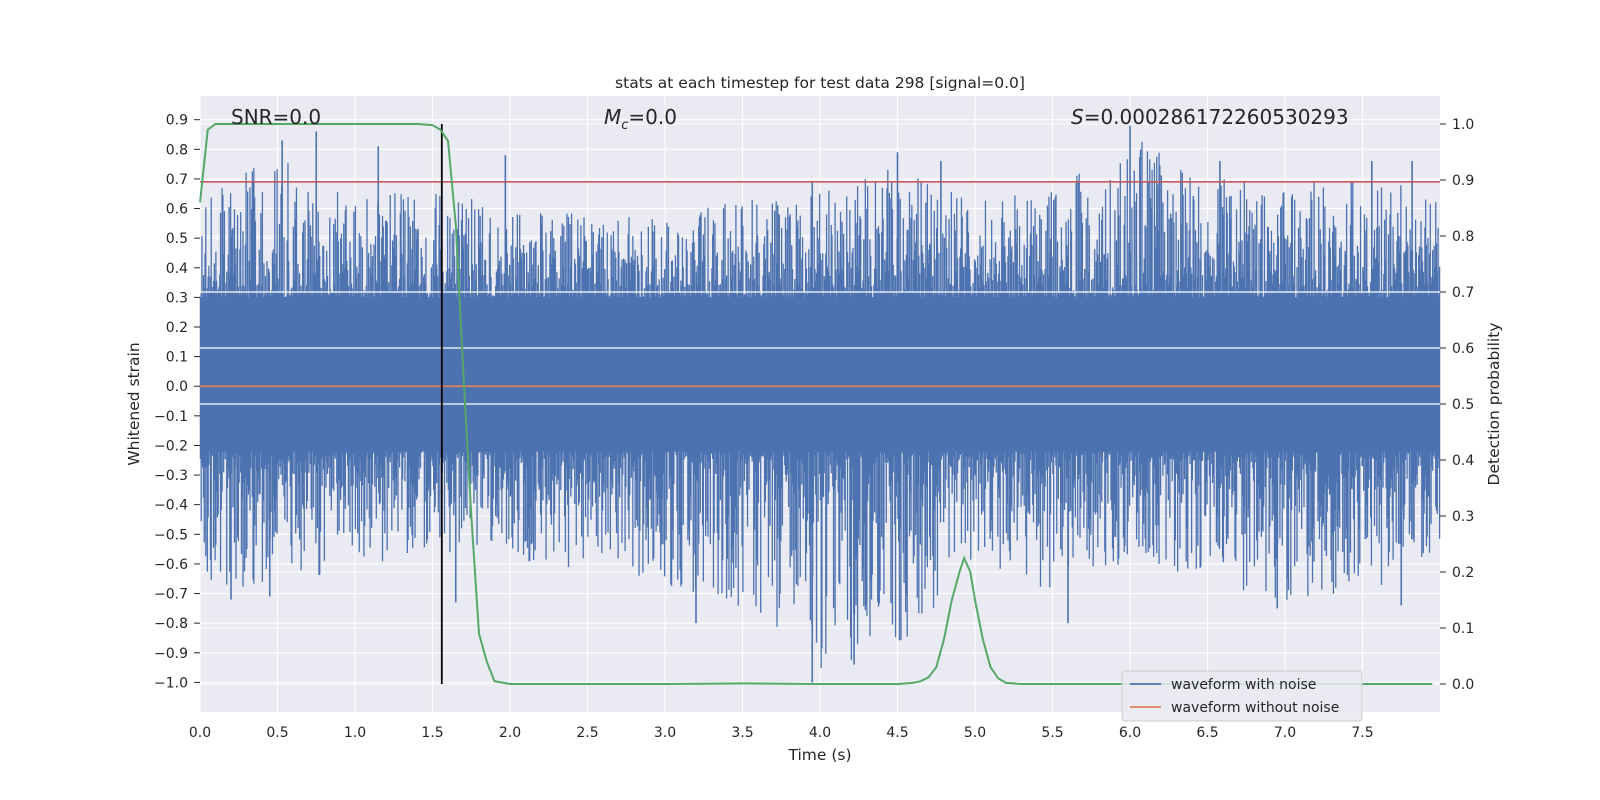 The image size is (1600, 800). I want to click on chirp-mass-value: =0.0, so click(652, 117).